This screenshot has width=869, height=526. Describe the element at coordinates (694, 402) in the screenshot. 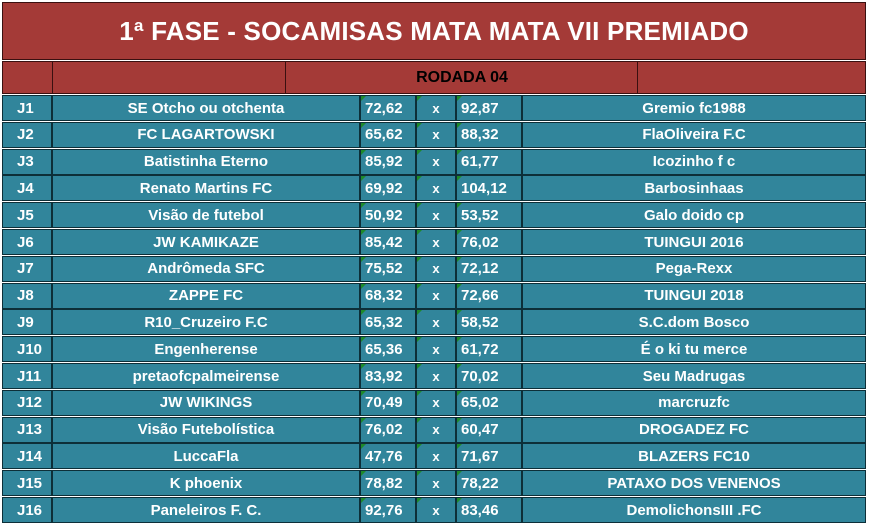

I see `away-team-cell: marcruzfc` at that location.